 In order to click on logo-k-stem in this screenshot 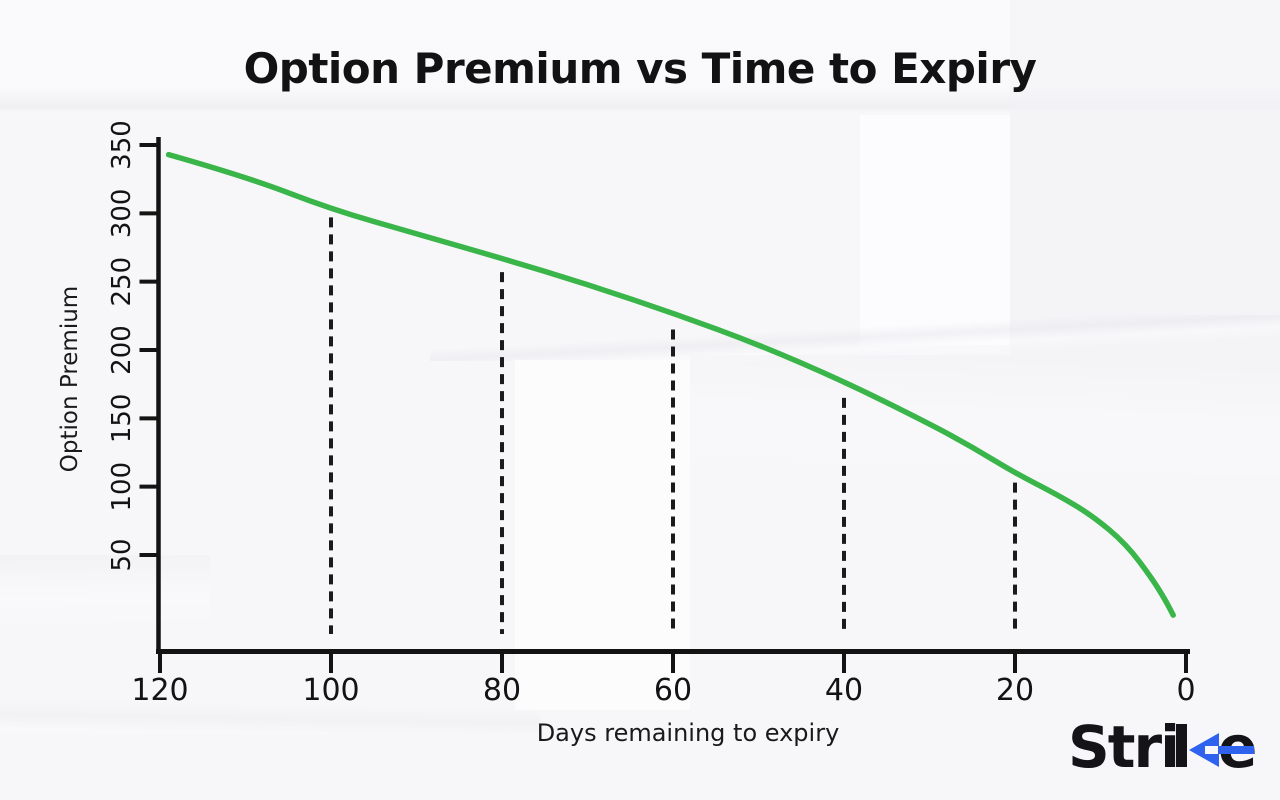, I will do `click(1181, 745)`.